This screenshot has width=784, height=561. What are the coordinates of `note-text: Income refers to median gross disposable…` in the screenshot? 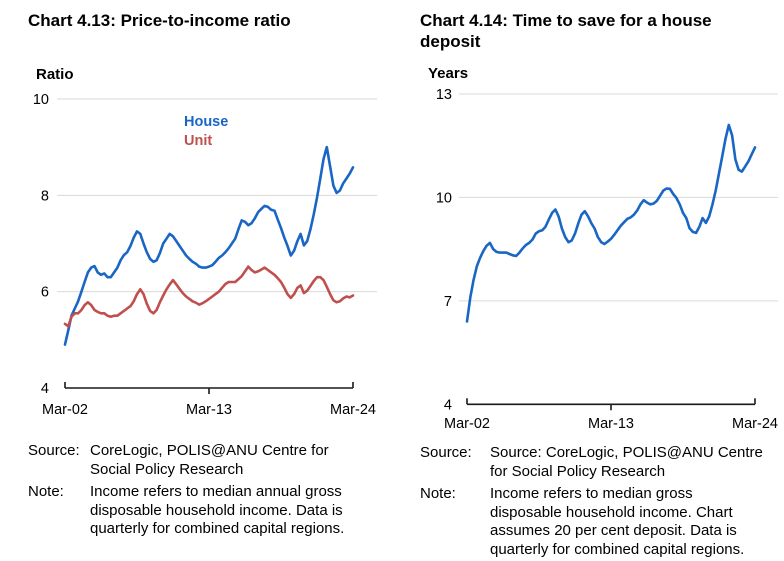 It's located at (637, 522).